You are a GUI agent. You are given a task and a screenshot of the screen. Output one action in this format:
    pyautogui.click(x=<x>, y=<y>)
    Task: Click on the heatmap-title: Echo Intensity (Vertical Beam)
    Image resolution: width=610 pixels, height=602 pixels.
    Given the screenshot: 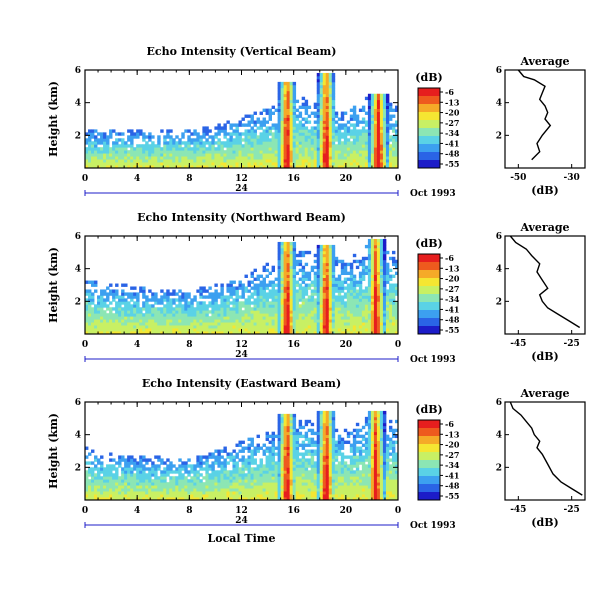 What is the action you would take?
    pyautogui.click(x=241, y=51)
    